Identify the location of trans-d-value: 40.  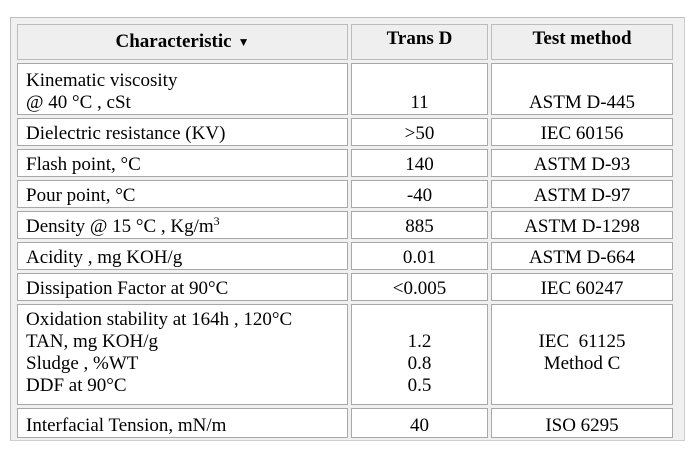
(419, 423).